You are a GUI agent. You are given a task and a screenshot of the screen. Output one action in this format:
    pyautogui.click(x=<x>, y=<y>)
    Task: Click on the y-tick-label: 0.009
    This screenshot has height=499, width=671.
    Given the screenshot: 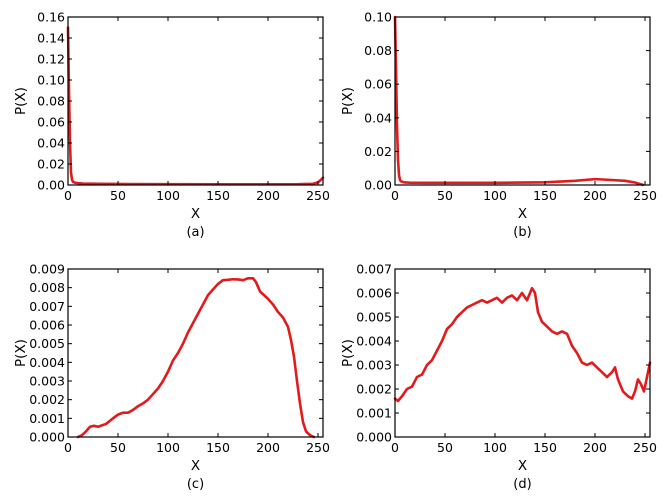 What is the action you would take?
    pyautogui.click(x=47, y=269)
    